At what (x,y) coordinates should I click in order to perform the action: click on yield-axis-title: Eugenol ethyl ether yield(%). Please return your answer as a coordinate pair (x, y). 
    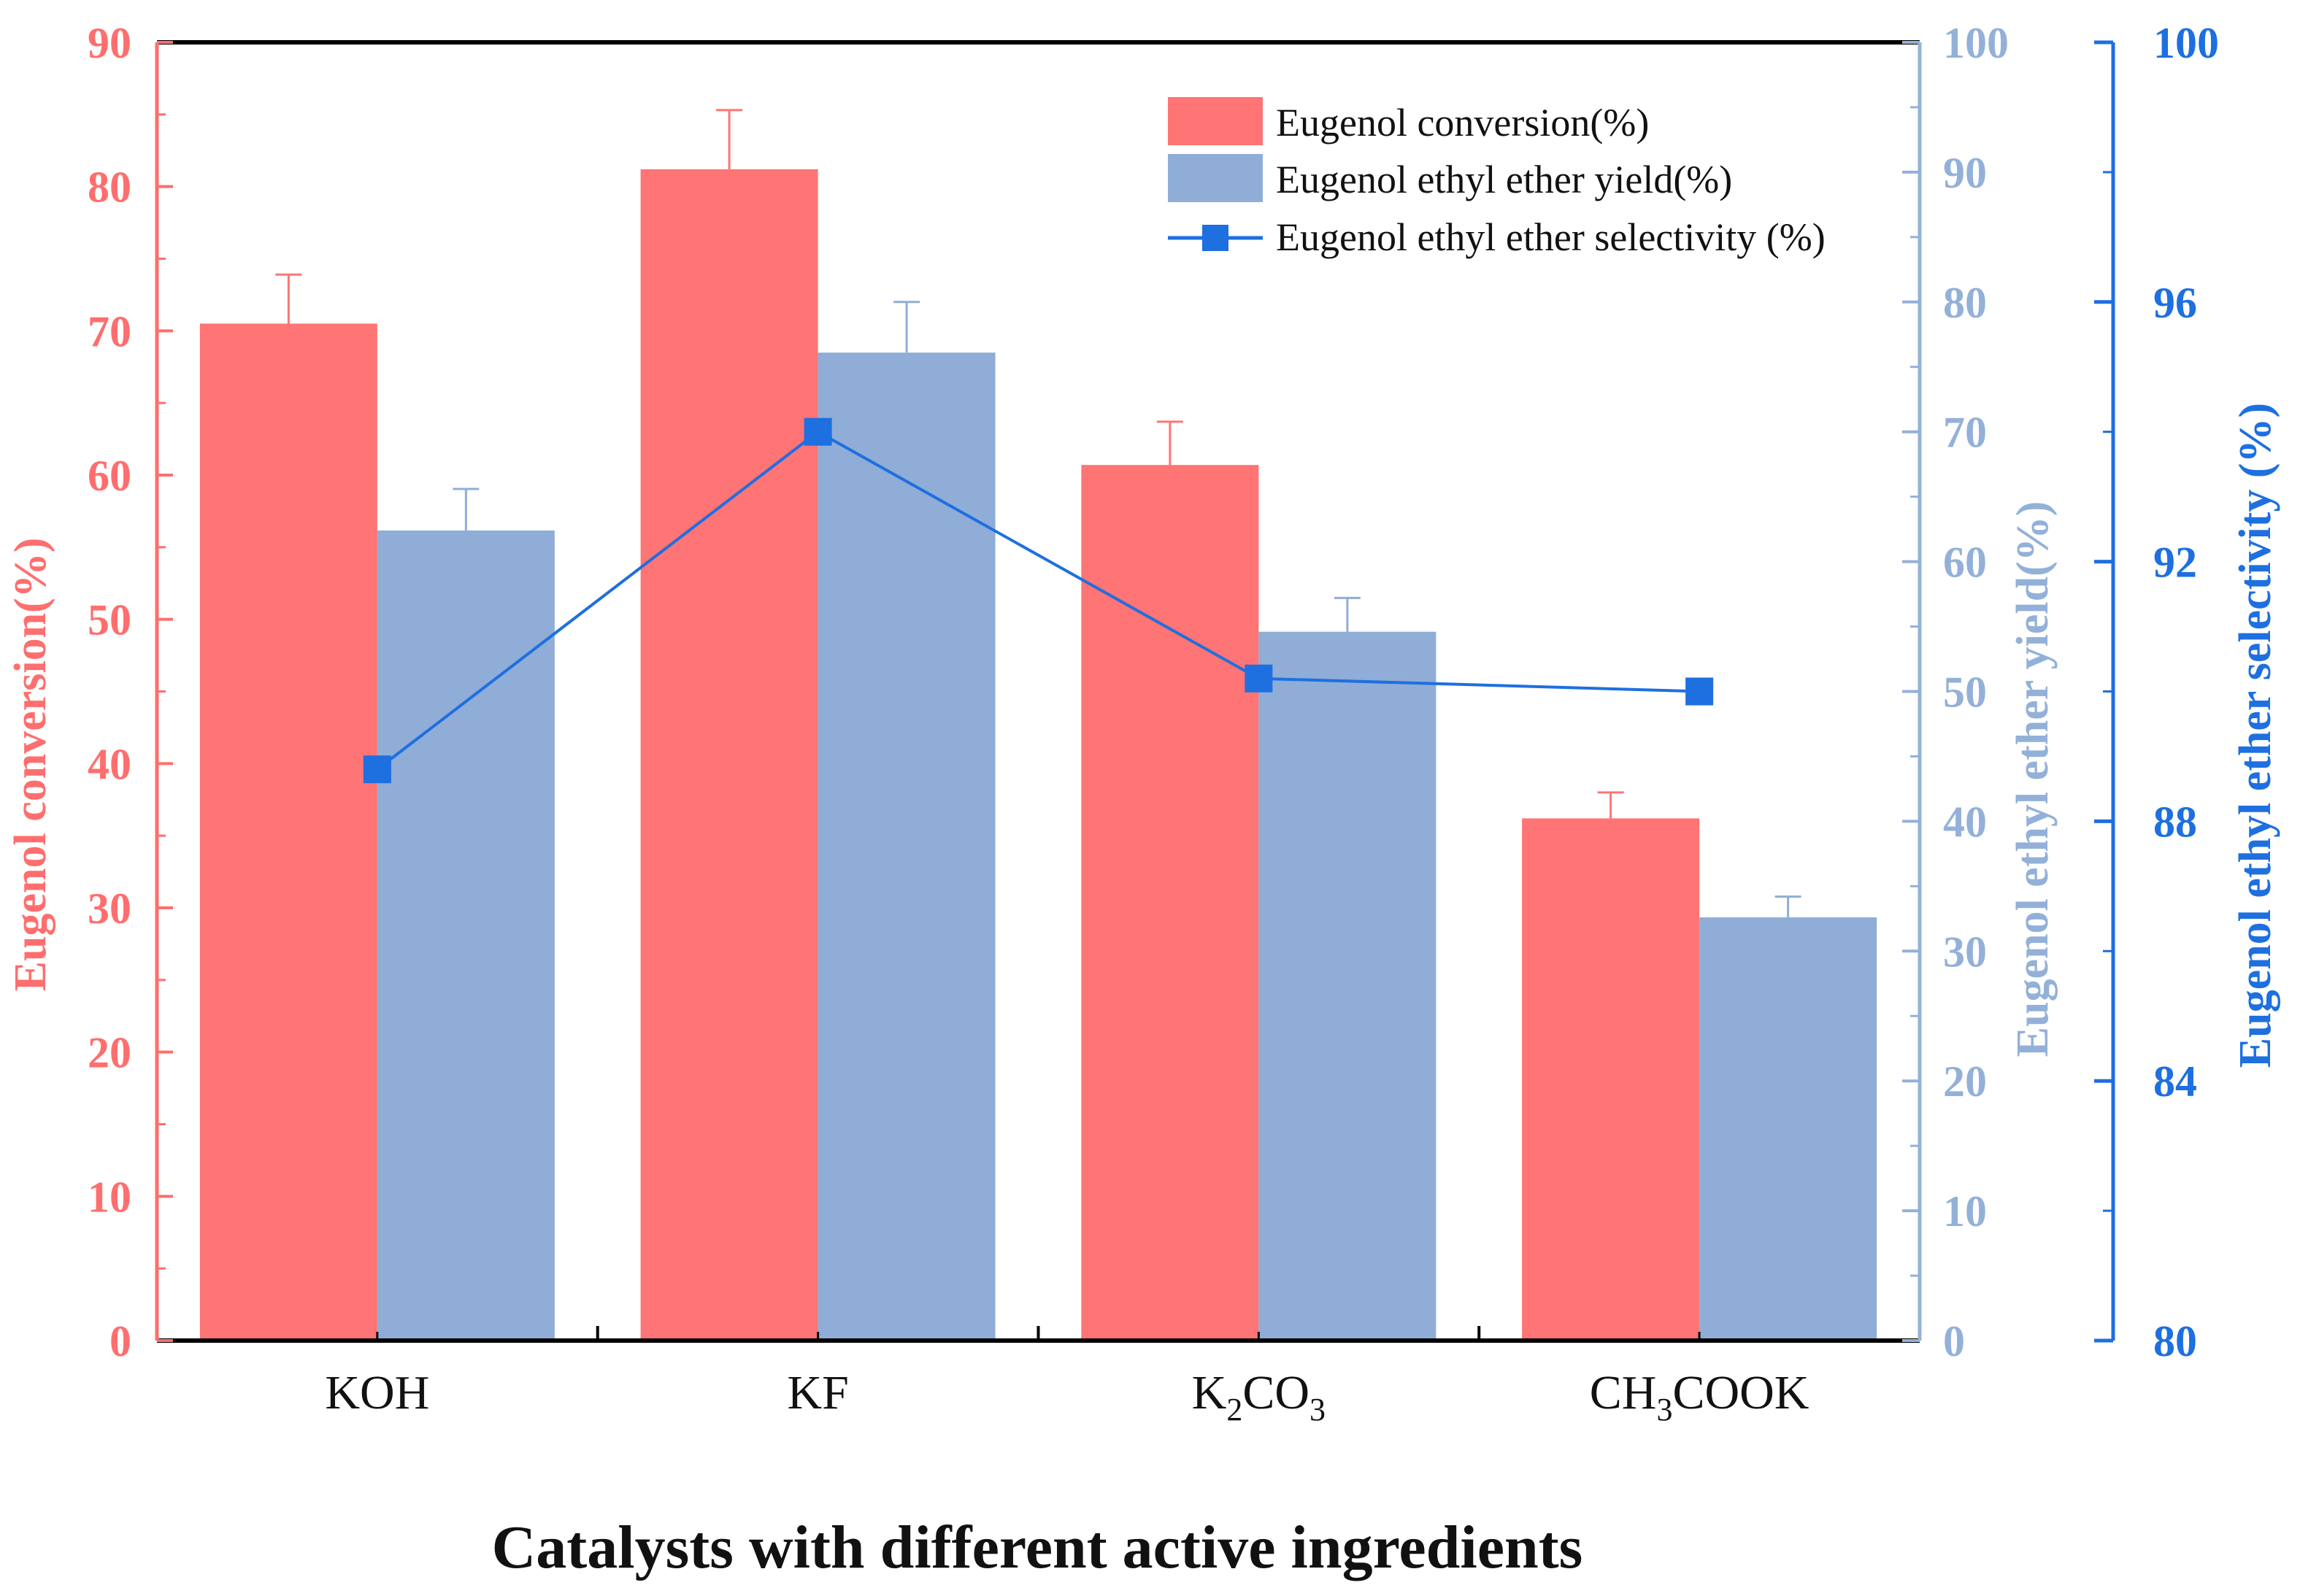
    Looking at the image, I should click on (2033, 779).